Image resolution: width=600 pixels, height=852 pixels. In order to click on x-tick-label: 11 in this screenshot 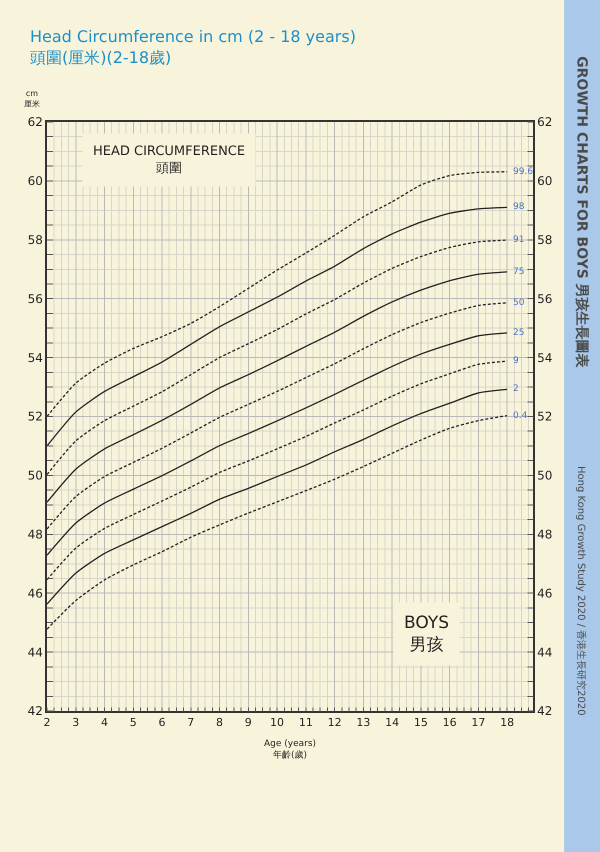, I will do `click(305, 722)`.